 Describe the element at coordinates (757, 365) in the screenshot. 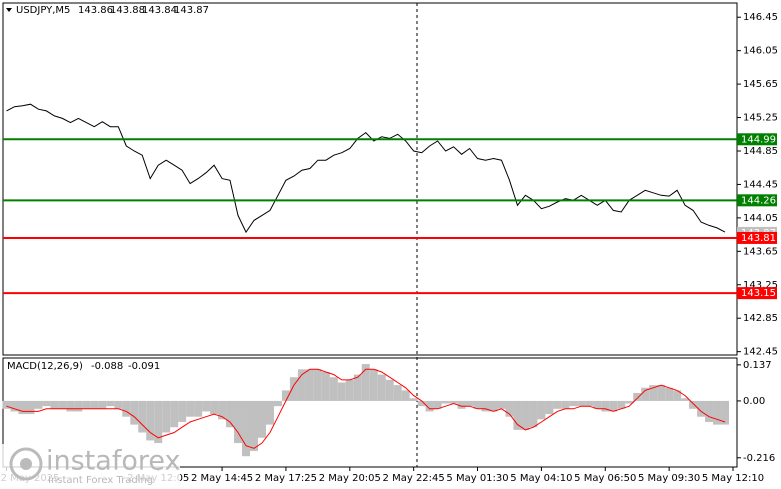

I see `y-tick-label: 0.137` at that location.